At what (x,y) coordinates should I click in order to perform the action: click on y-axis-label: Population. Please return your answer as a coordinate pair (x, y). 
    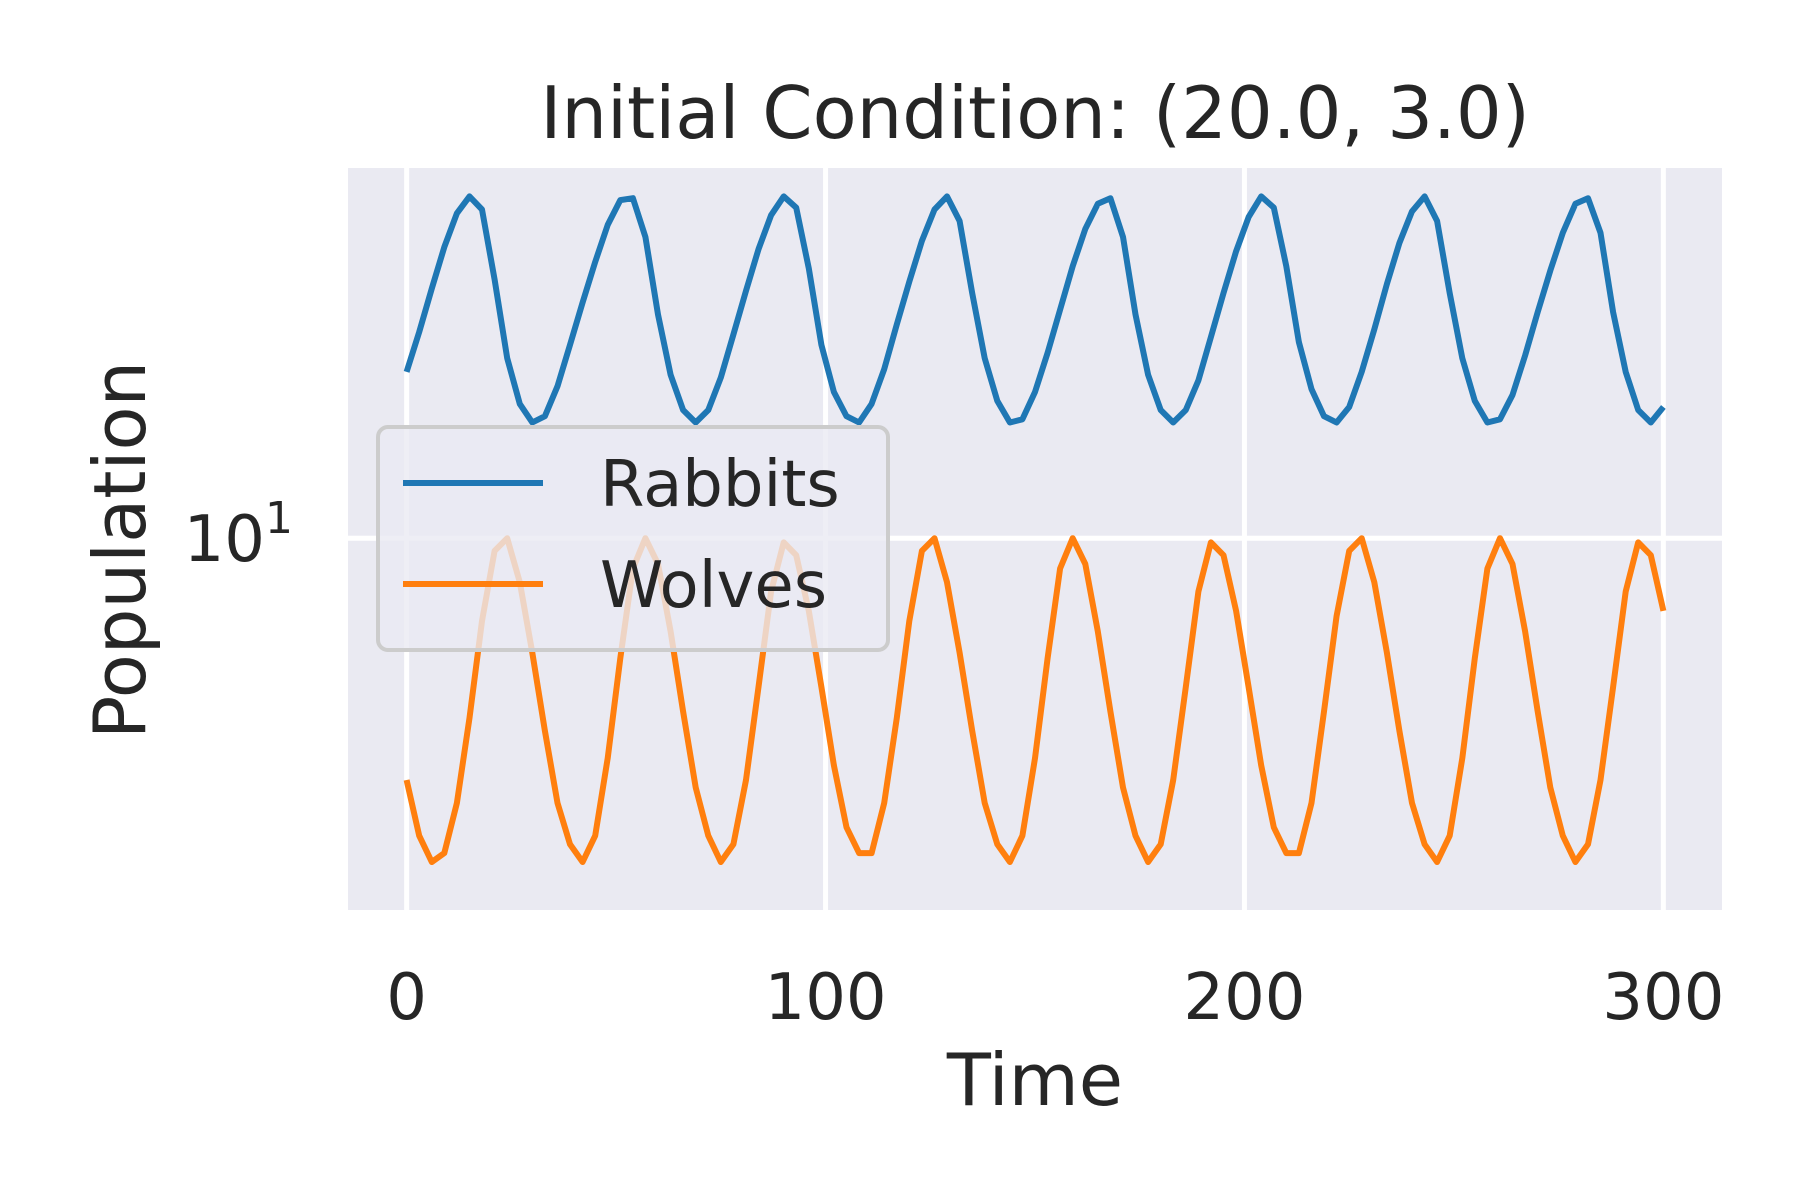
    Looking at the image, I should click on (120, 550).